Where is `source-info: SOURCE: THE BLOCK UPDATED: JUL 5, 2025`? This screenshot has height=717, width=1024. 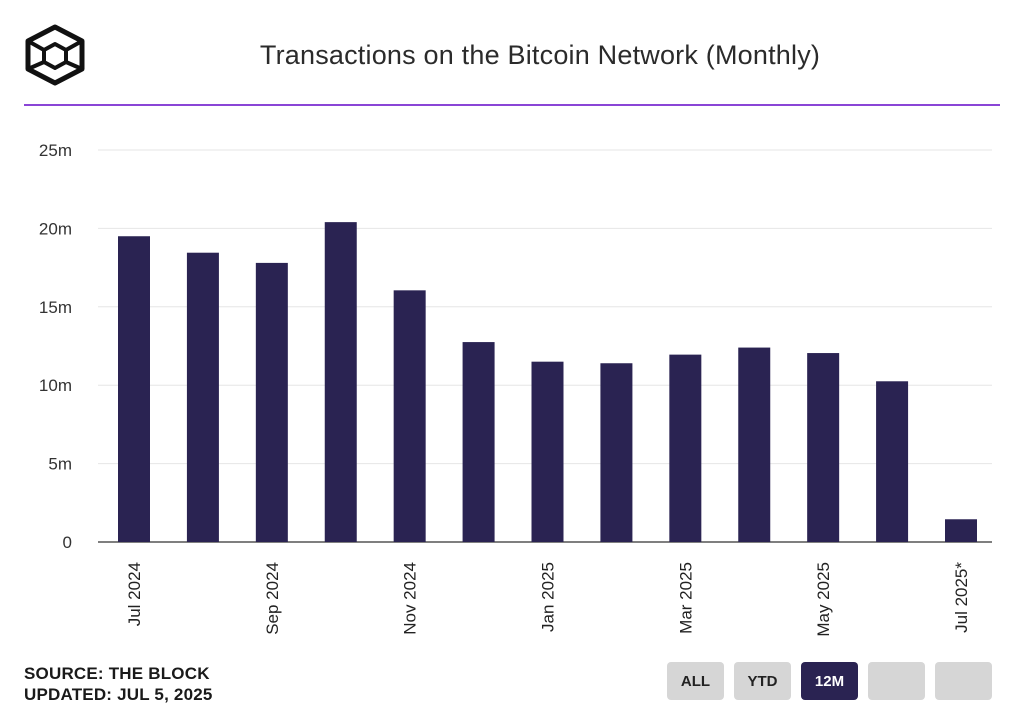 source-info: SOURCE: THE BLOCK UPDATED: JUL 5, 2025 is located at coordinates (118, 684).